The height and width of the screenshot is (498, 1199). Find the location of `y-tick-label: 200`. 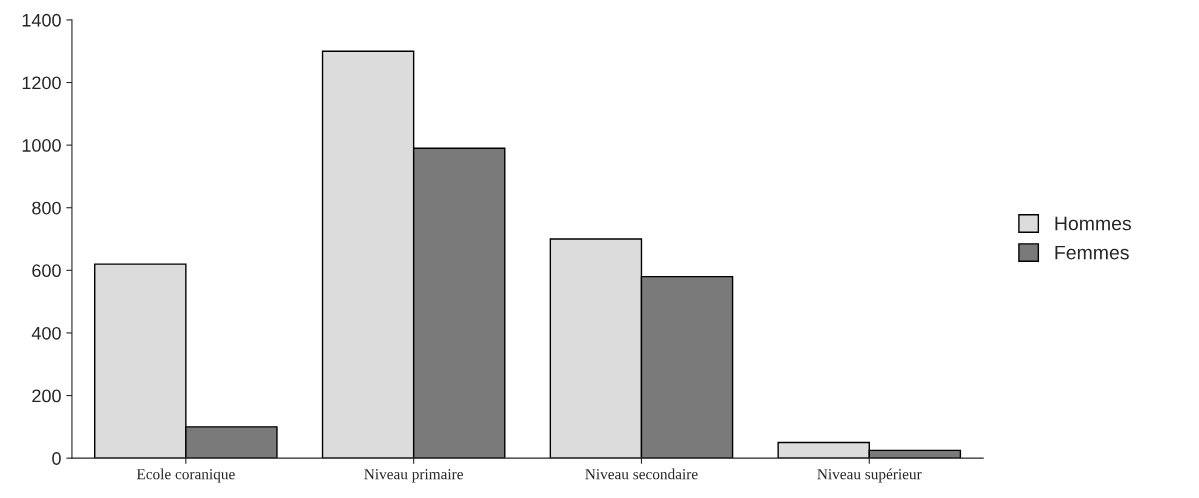

y-tick-label: 200 is located at coordinates (46, 396).